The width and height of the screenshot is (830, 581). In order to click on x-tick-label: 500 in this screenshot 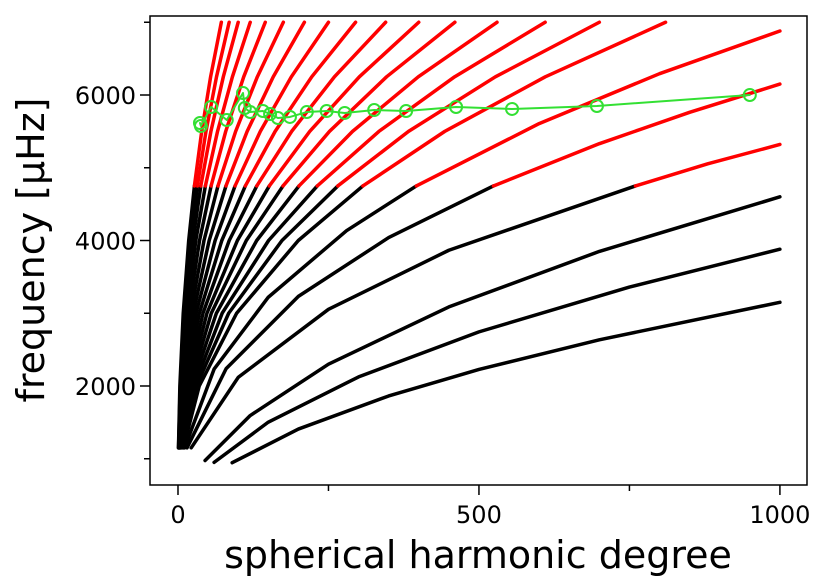, I will do `click(479, 515)`.